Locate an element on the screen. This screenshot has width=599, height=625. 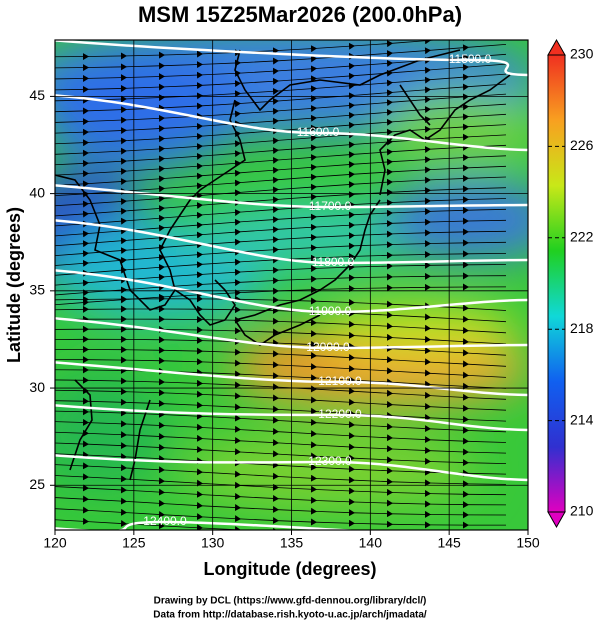
colorbar: 210 214 218 222 226 230 is located at coordinates (570, 283).